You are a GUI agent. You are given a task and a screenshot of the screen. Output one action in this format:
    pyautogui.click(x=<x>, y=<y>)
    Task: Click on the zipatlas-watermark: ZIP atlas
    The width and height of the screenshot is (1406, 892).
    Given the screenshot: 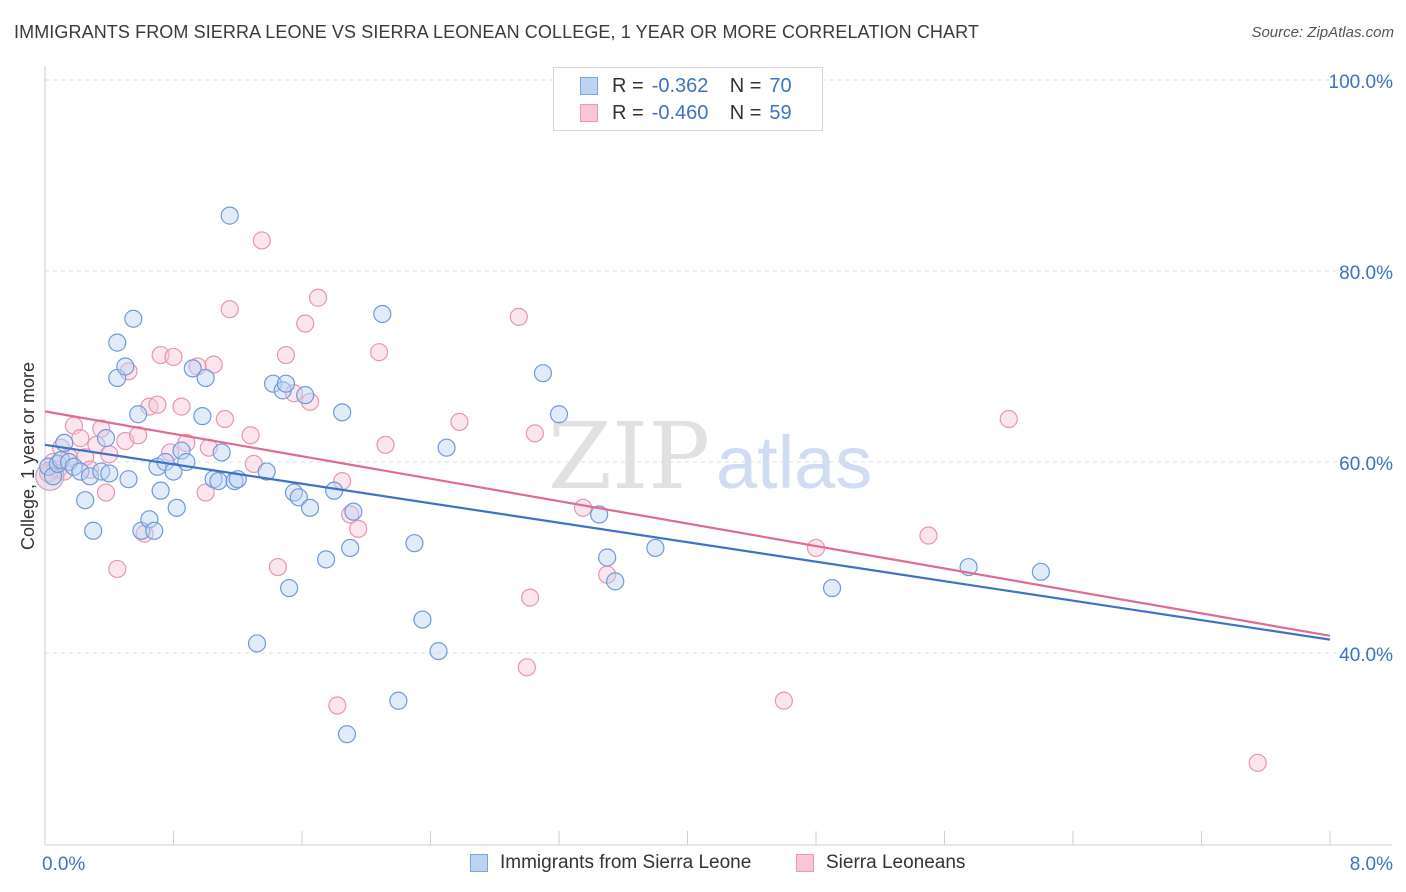 What is the action you would take?
    pyautogui.click(x=710, y=456)
    